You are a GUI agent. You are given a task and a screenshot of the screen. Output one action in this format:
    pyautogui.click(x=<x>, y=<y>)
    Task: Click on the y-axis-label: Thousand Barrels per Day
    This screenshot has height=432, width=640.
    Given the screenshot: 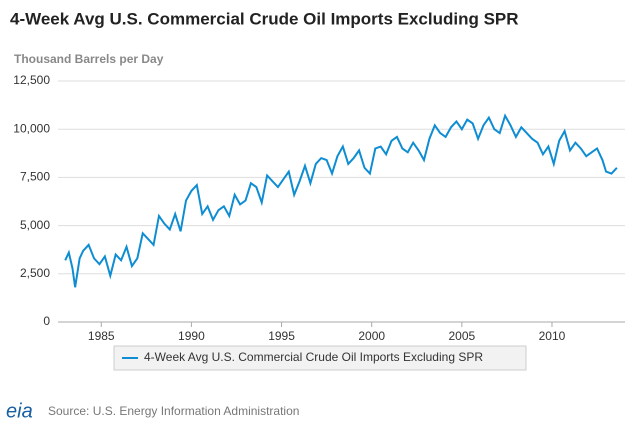 What is the action you would take?
    pyautogui.click(x=89, y=59)
    